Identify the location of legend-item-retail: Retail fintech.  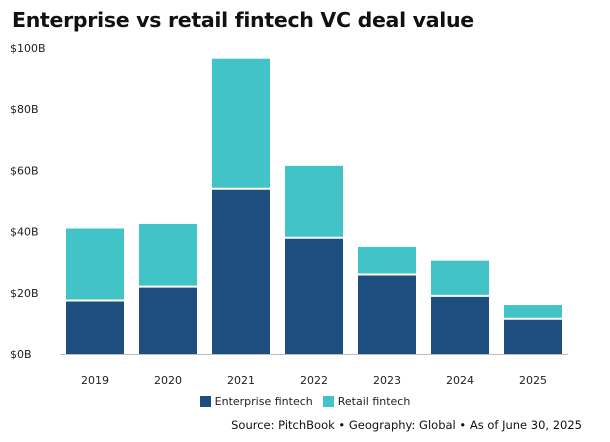
(366, 401).